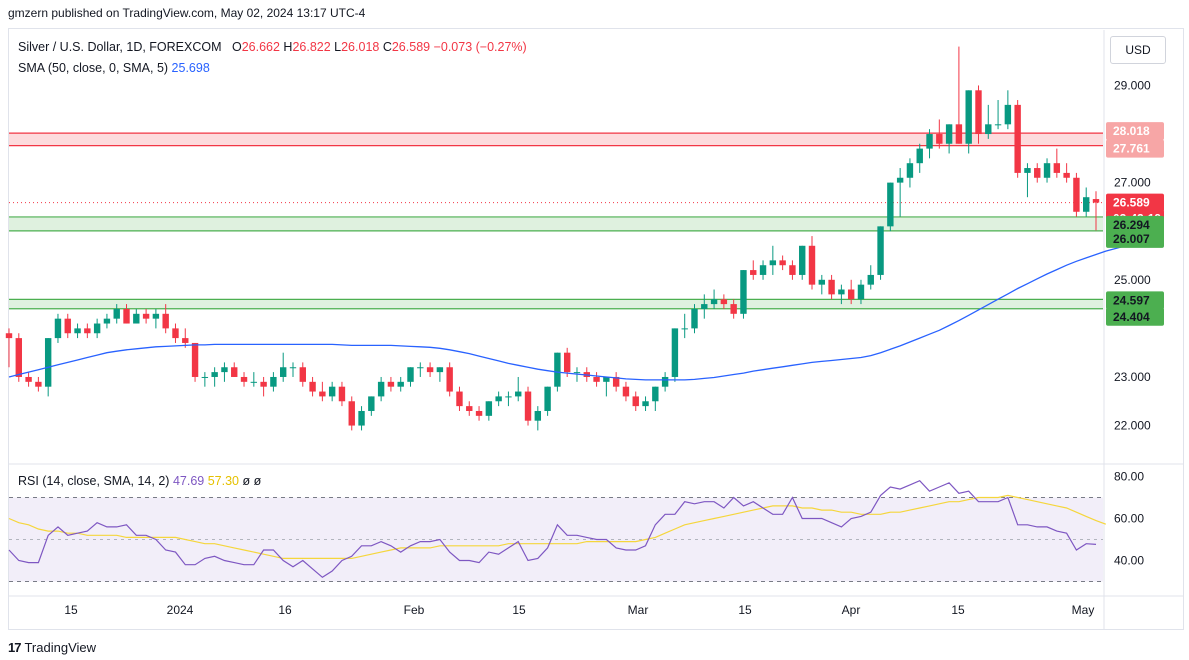 This screenshot has height=660, width=1189. Describe the element at coordinates (1132, 183) in the screenshot. I see `y-tick-label: 27.000` at that location.